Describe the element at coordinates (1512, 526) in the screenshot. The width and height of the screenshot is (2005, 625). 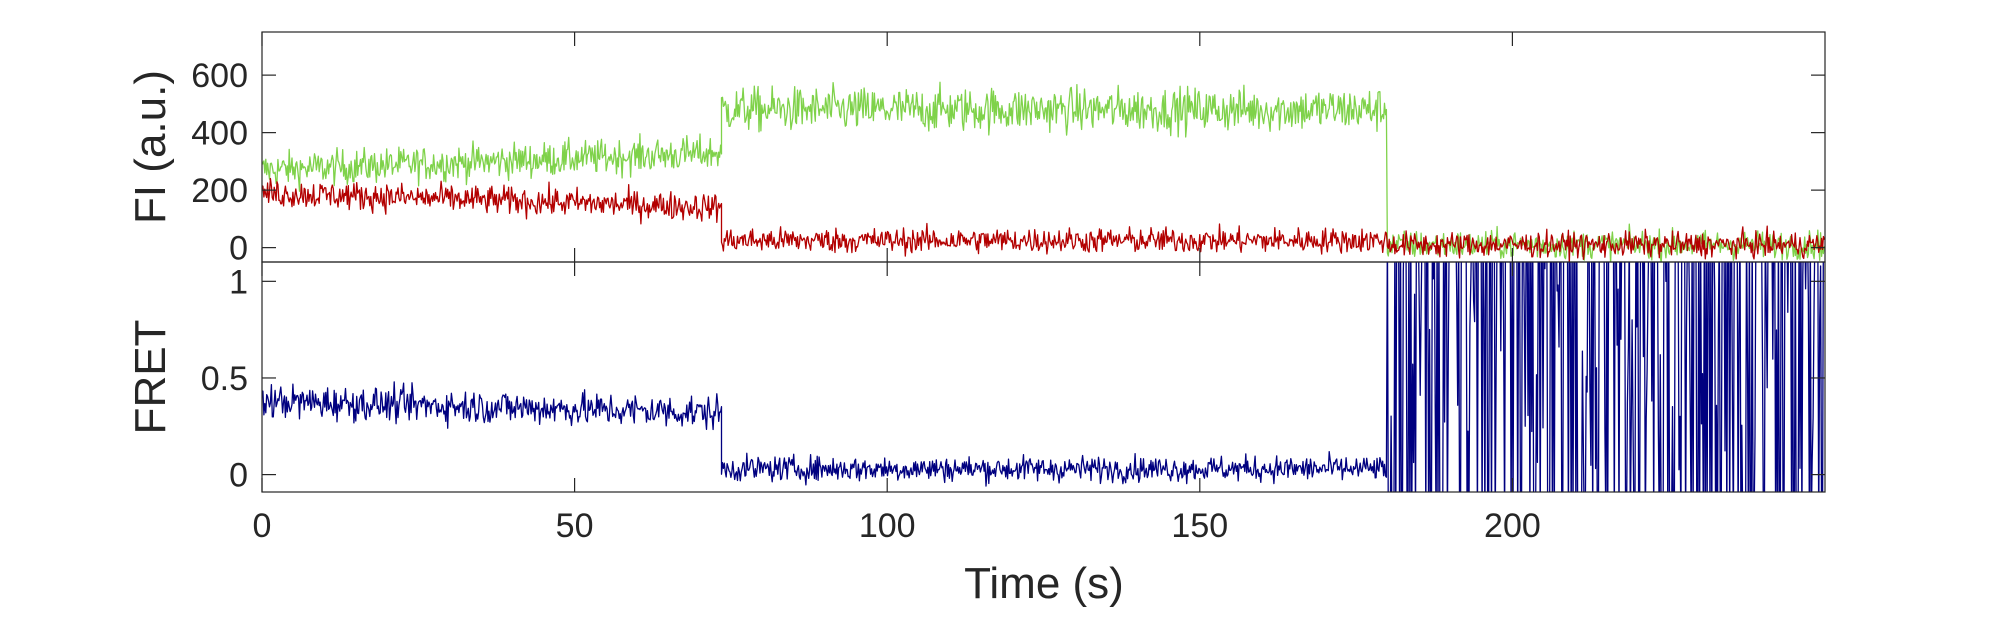
I see `fret-x-tick-label: 200` at that location.